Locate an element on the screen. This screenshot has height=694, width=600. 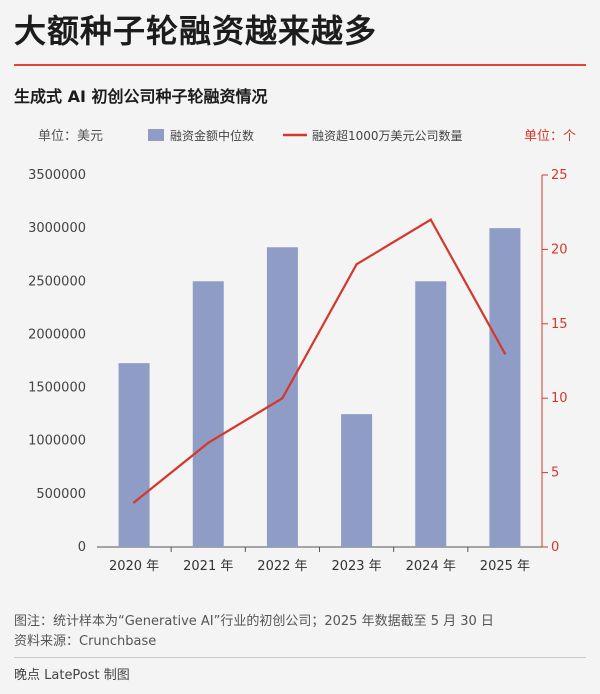
left-tick-label: 1000000 is located at coordinates (57, 441).